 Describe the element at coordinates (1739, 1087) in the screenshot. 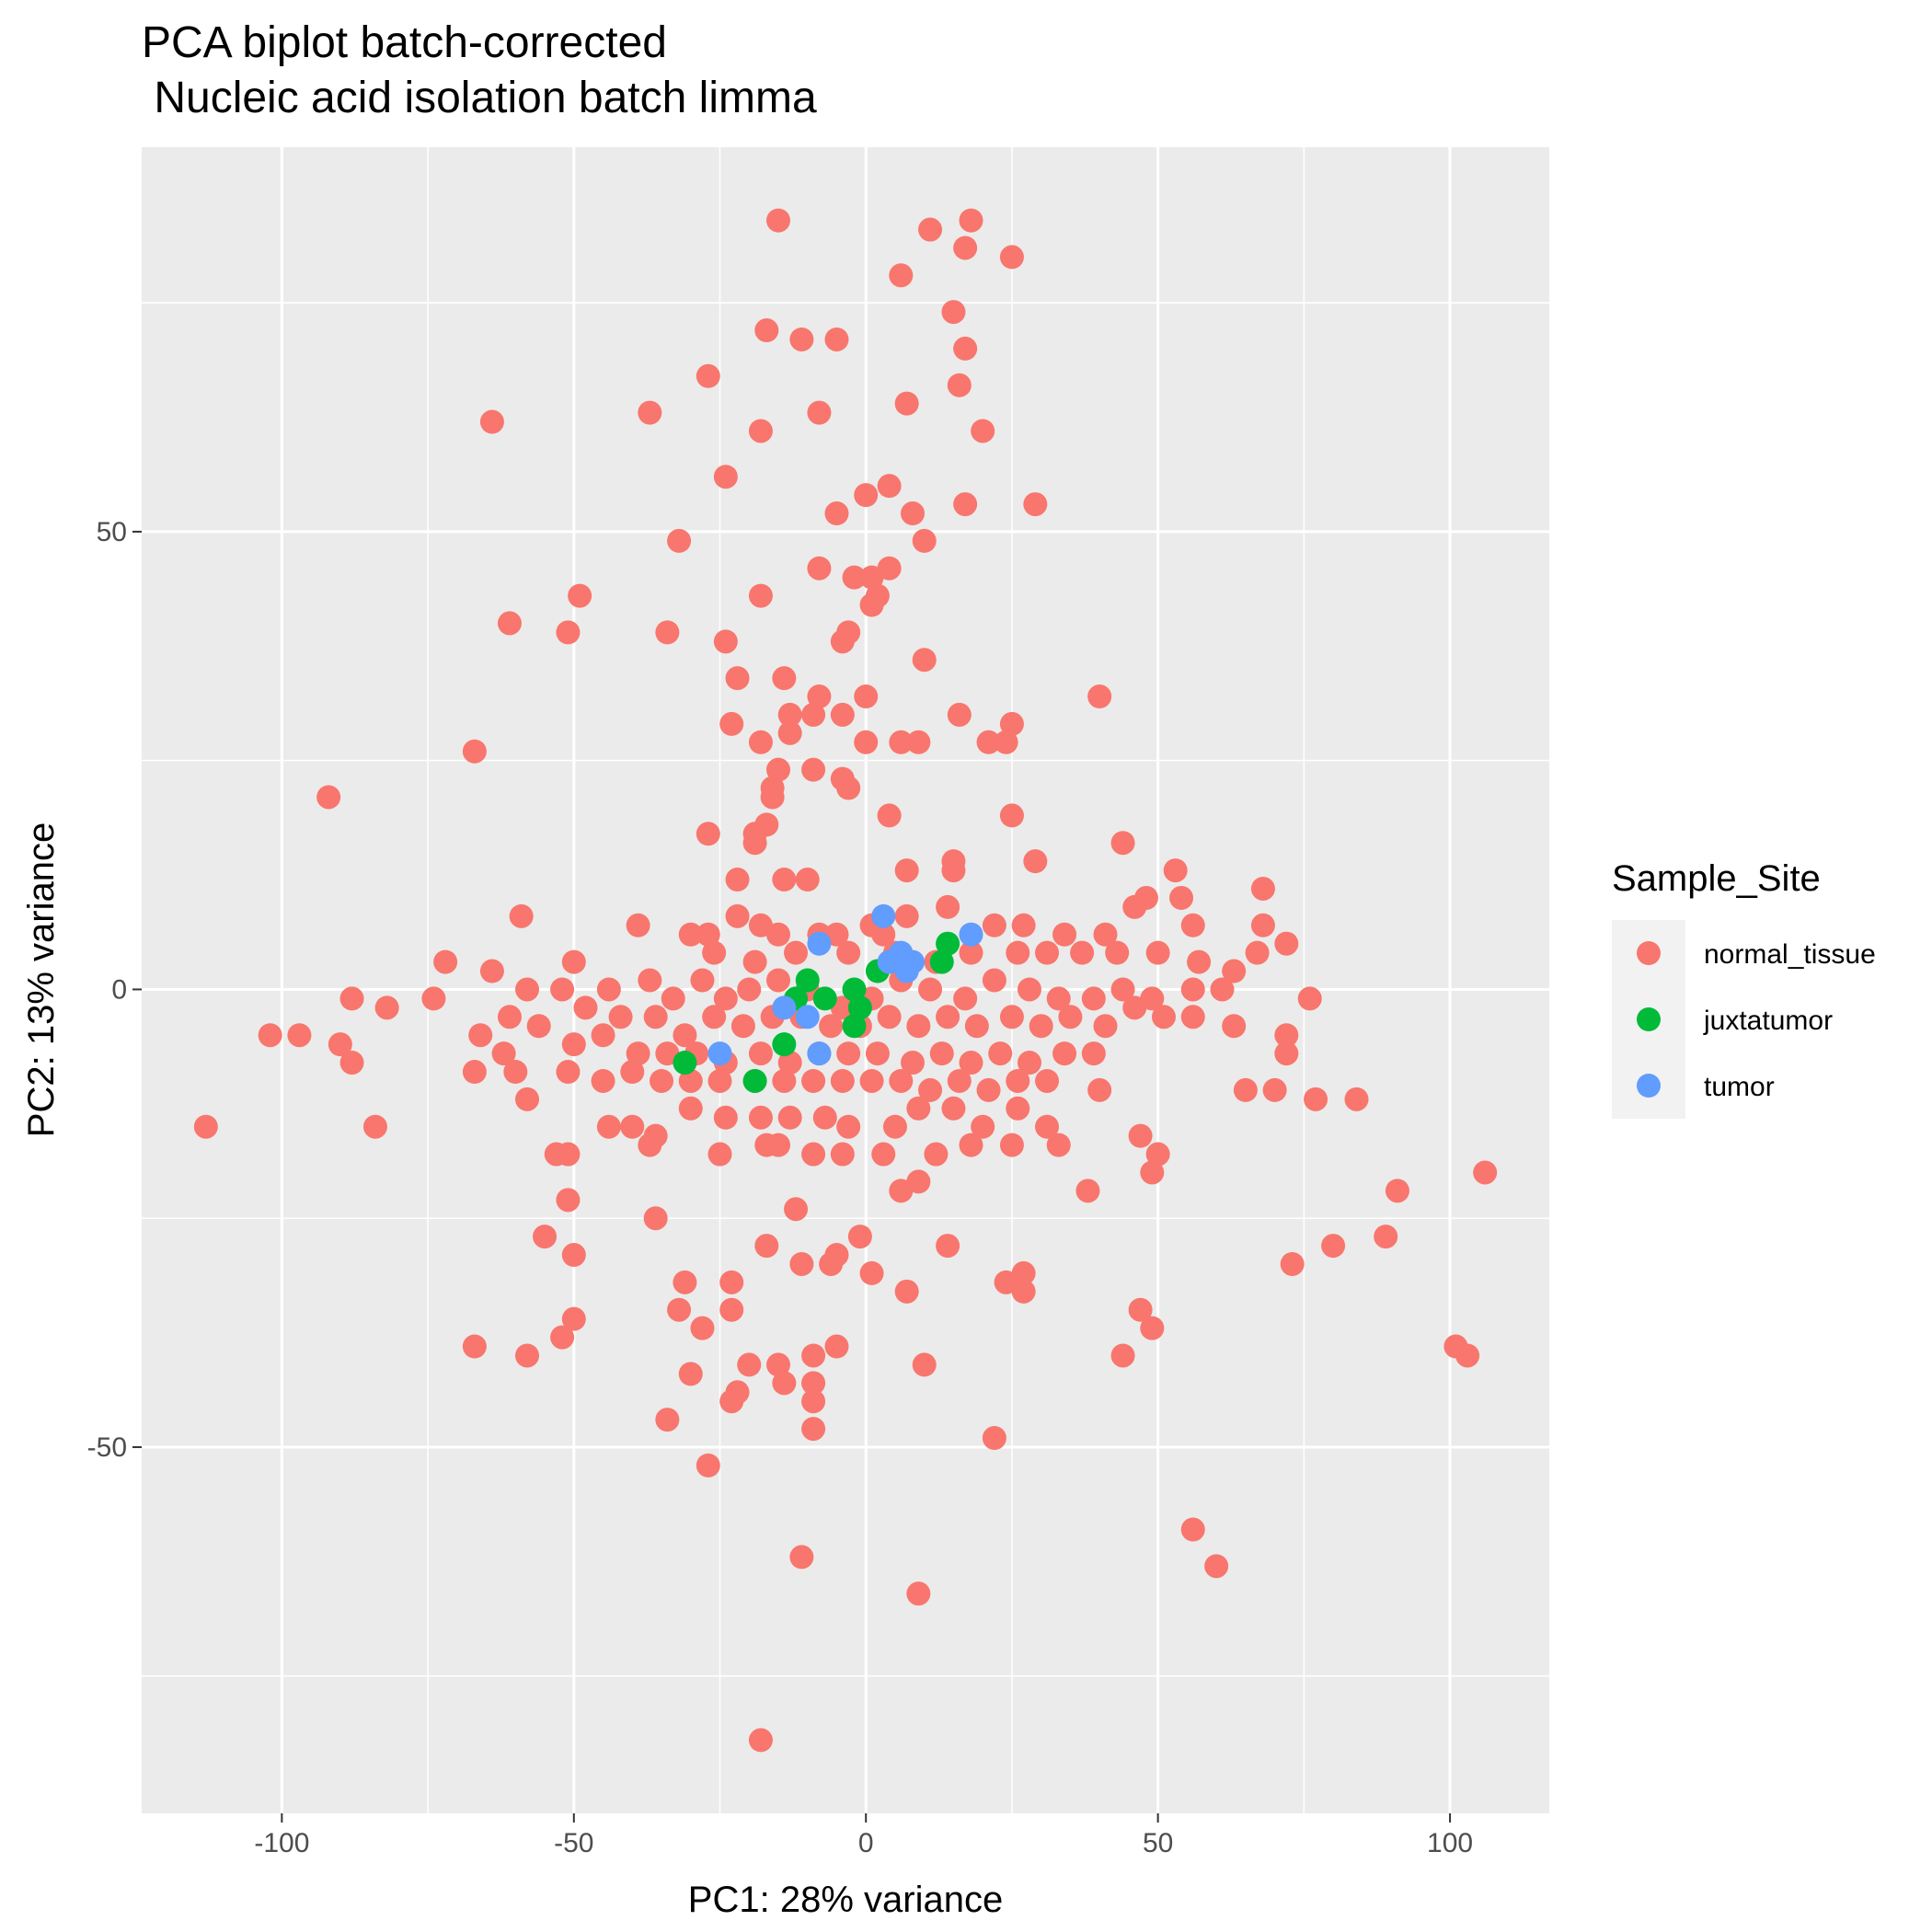

I see `legend-label-tumor: tumor` at that location.